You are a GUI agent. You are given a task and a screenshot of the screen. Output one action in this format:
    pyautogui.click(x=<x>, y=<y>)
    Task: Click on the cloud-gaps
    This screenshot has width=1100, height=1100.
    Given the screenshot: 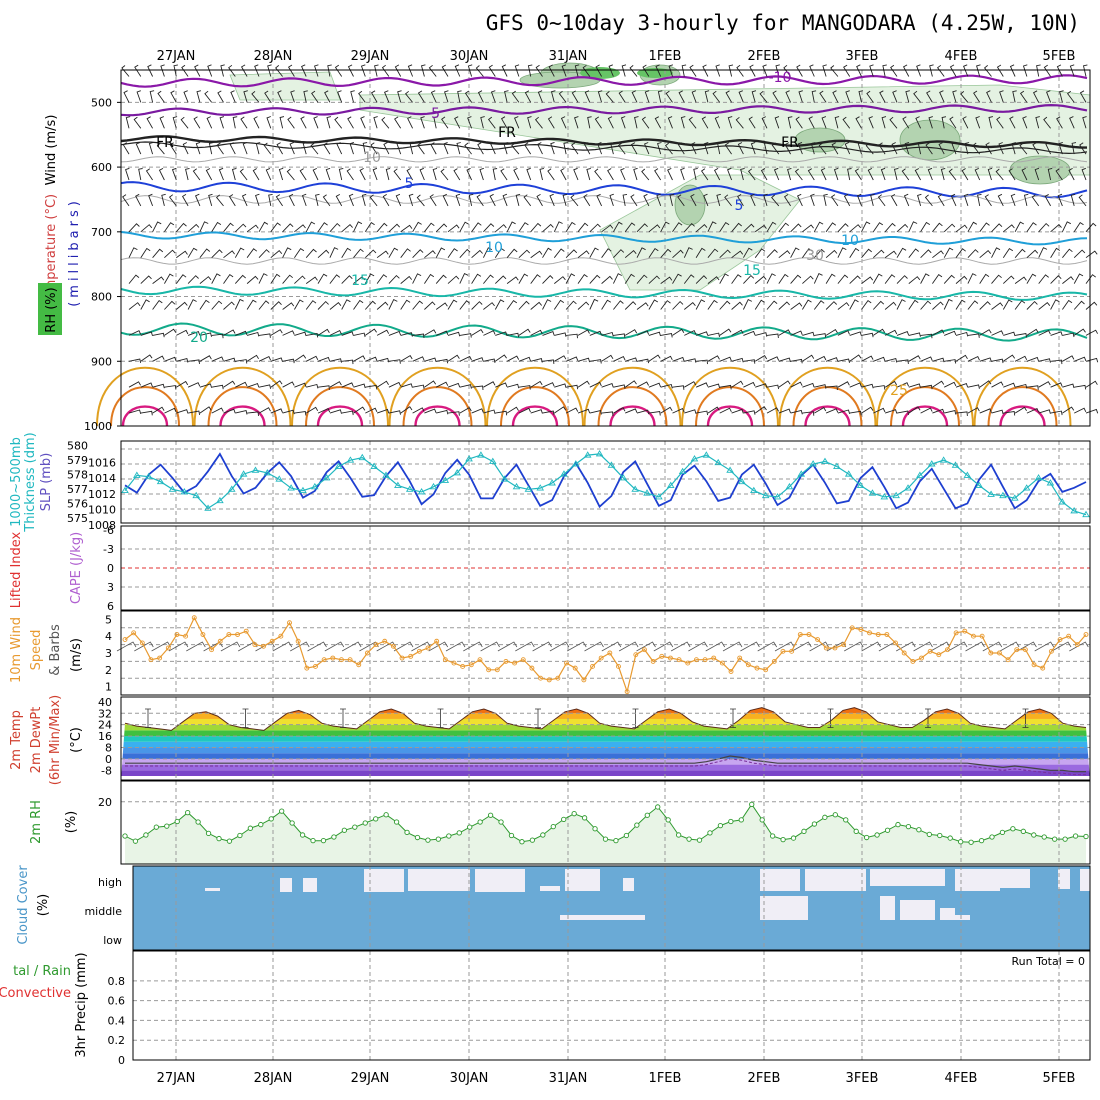 What is the action you would take?
    pyautogui.click(x=647, y=894)
    